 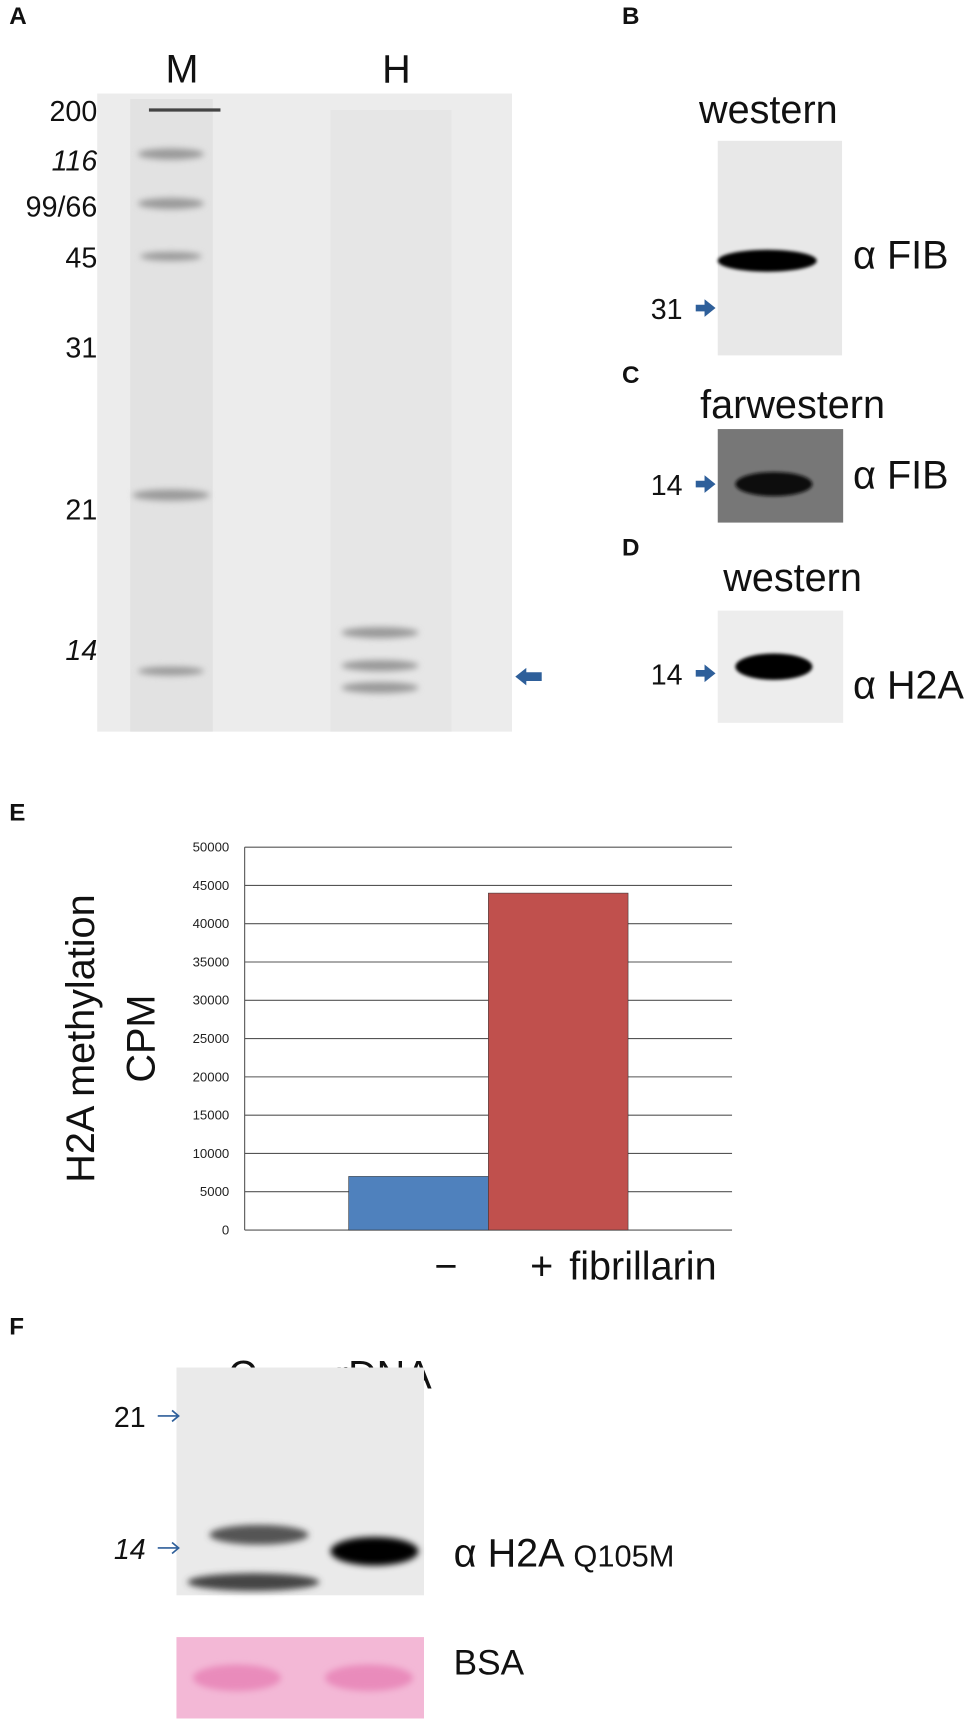 I want to click on loading-label: BSA, so click(x=489, y=1662).